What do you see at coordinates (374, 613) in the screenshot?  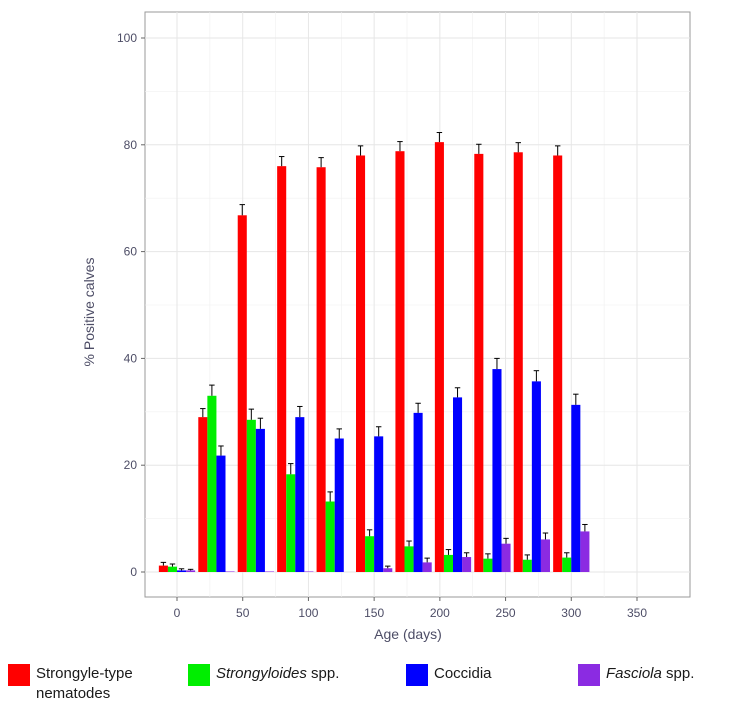 I see `x-tick-label: 150` at bounding box center [374, 613].